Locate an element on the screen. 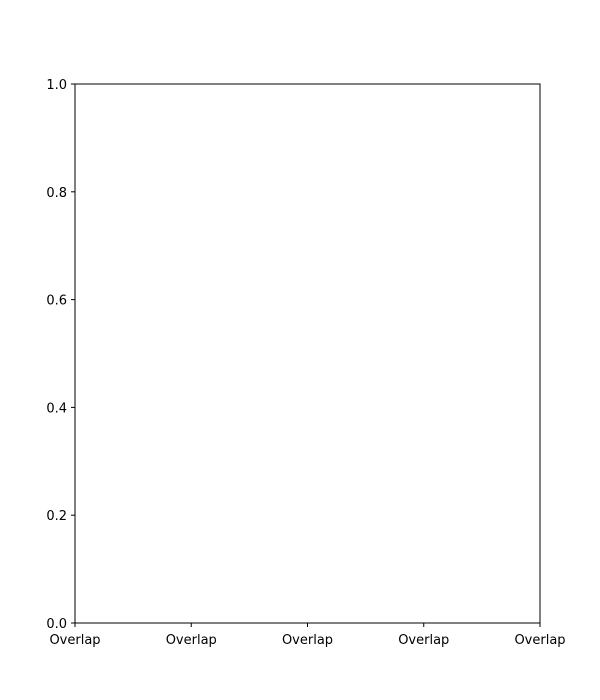  y-tick-label: 0.4 is located at coordinates (56, 408).